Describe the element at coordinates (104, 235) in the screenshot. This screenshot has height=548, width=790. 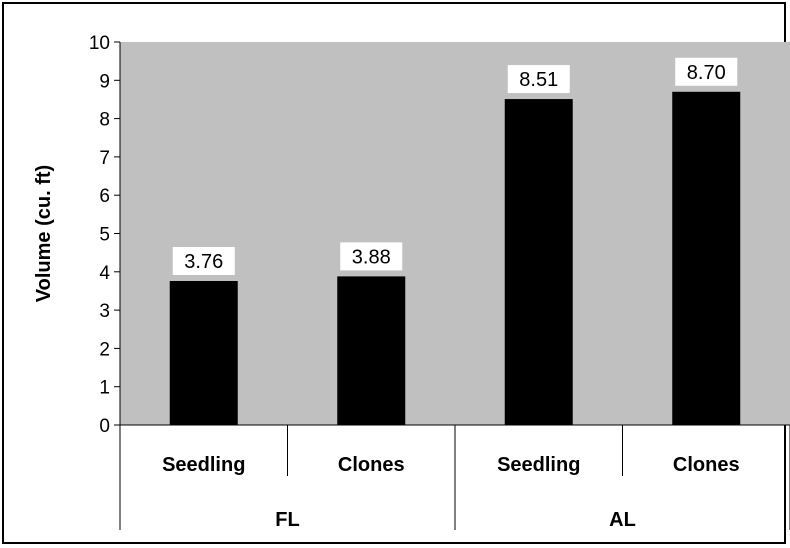
I see `y-tick-label: 5` at that location.